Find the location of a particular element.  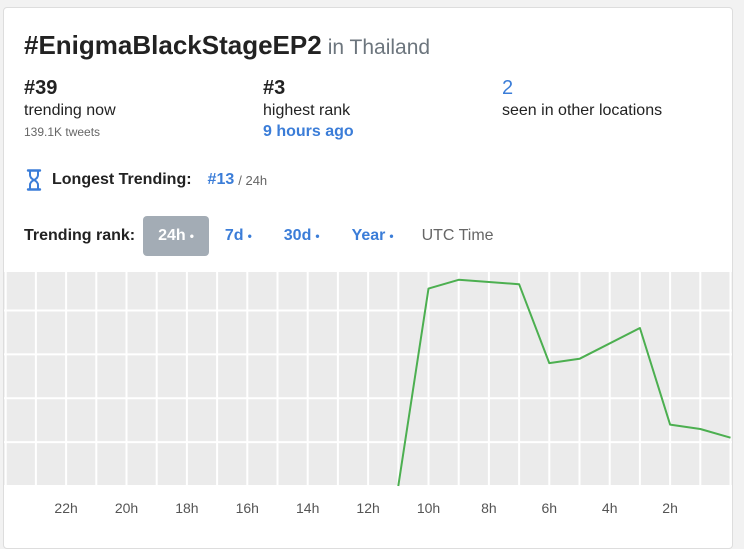

longest-trending-duration: / 24h is located at coordinates (253, 180).